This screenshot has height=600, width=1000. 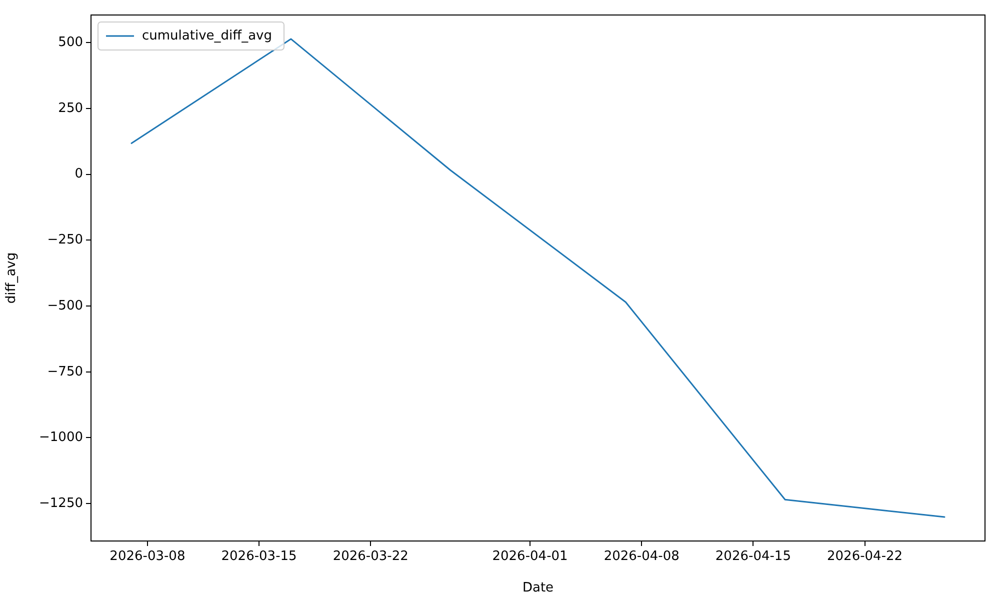 What do you see at coordinates (61, 438) in the screenshot?
I see `y-tick-label: −1000` at bounding box center [61, 438].